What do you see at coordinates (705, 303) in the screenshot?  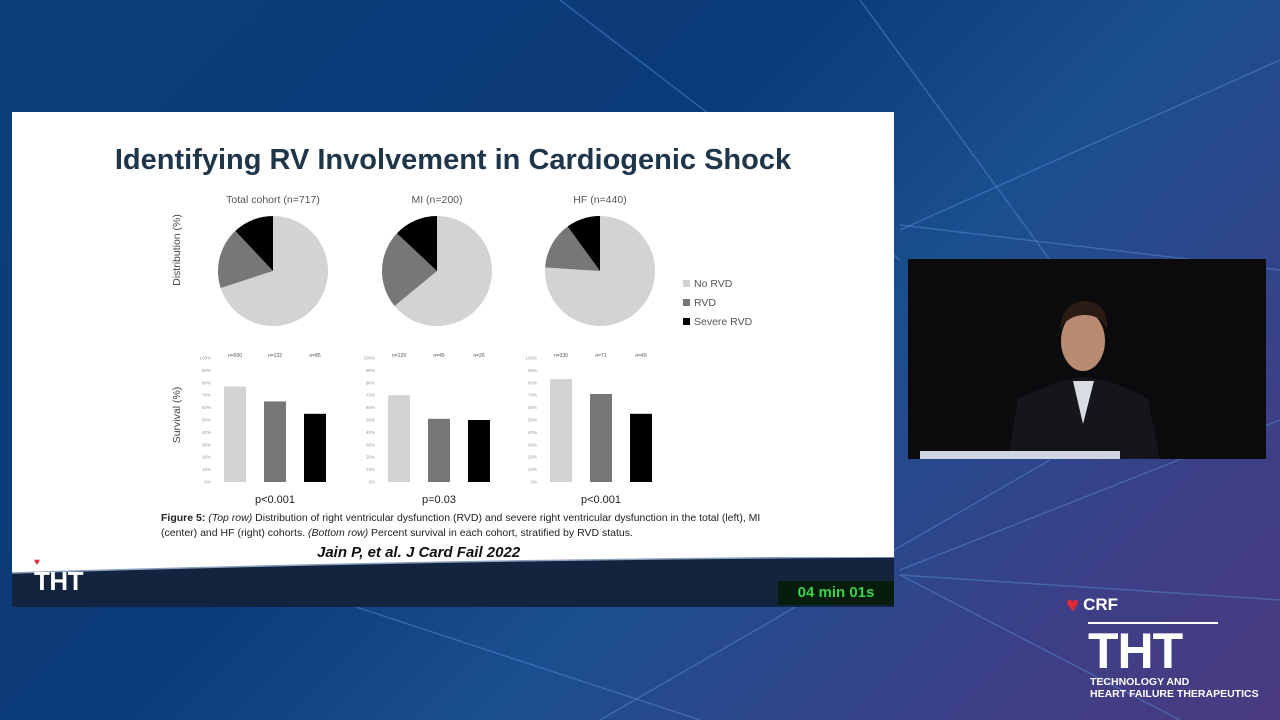 I see `legend-label: RVD` at bounding box center [705, 303].